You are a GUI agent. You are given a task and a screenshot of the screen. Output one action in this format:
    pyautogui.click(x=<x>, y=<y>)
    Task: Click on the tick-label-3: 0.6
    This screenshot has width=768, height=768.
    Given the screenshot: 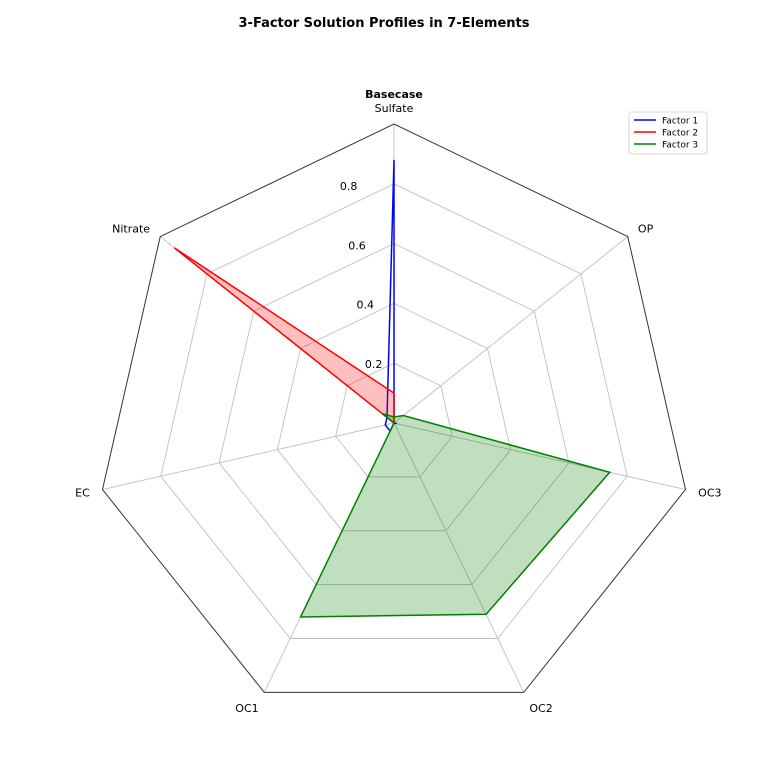 What is the action you would take?
    pyautogui.click(x=357, y=245)
    